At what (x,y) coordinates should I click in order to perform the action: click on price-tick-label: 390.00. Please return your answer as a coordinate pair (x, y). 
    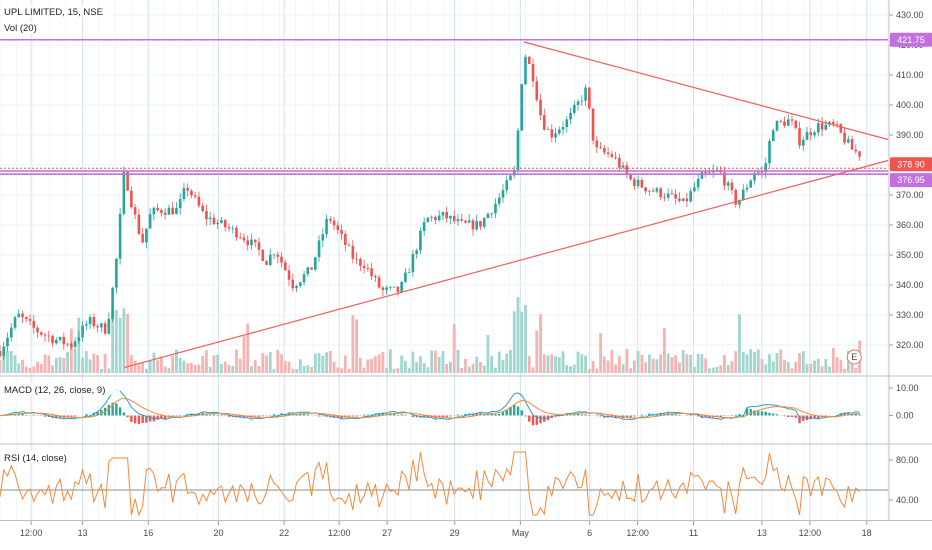
    Looking at the image, I should click on (910, 135).